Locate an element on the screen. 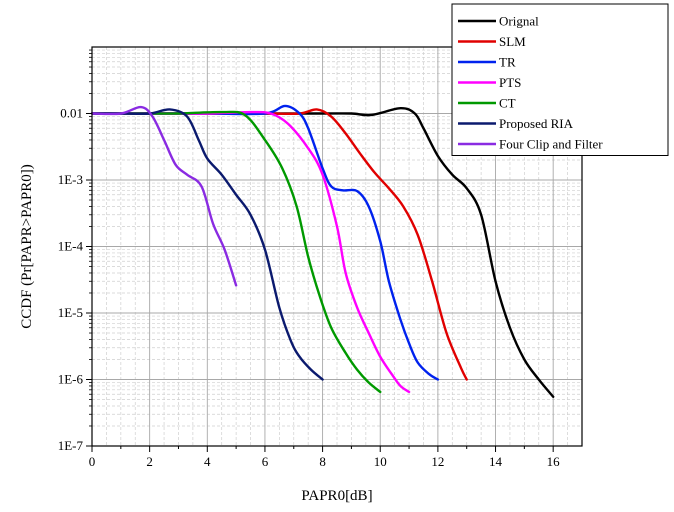 The image size is (674, 512). y-axis-title: CCDF (Pr[PAPR>PAPR0]) is located at coordinates (27, 246).